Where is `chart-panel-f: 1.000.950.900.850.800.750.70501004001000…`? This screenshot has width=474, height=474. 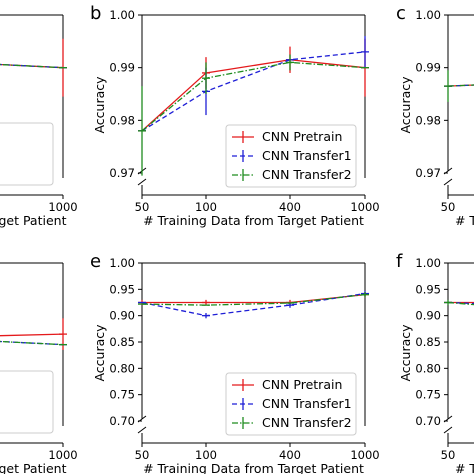
chart-panel-f: 1.000.950.900.850.800.750.70501004001000… is located at coordinates (435, 362).